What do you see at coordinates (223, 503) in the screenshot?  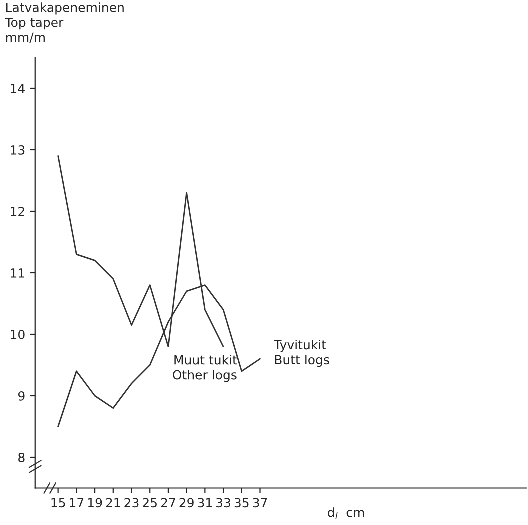 I see `x-tick-label: 33` at bounding box center [223, 503].